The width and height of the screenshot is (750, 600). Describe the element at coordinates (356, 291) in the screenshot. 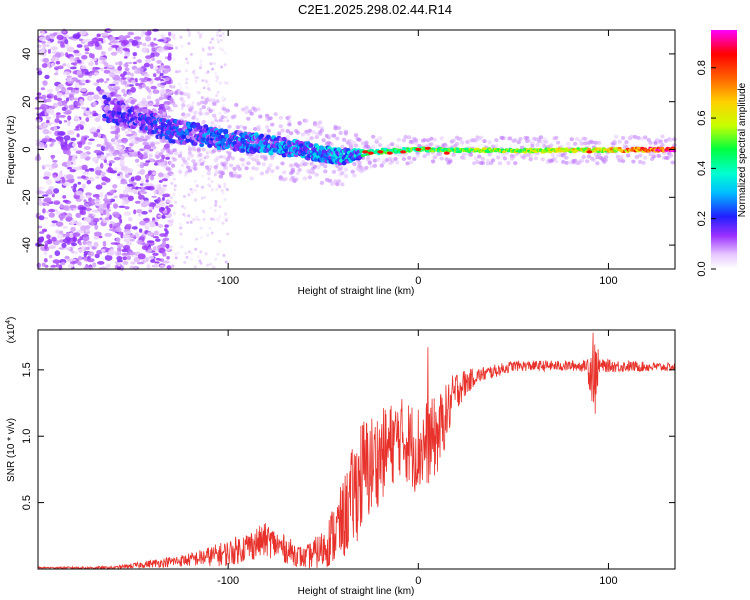

I see `spectrogram-xlabel: Height of straight line (km)` at that location.